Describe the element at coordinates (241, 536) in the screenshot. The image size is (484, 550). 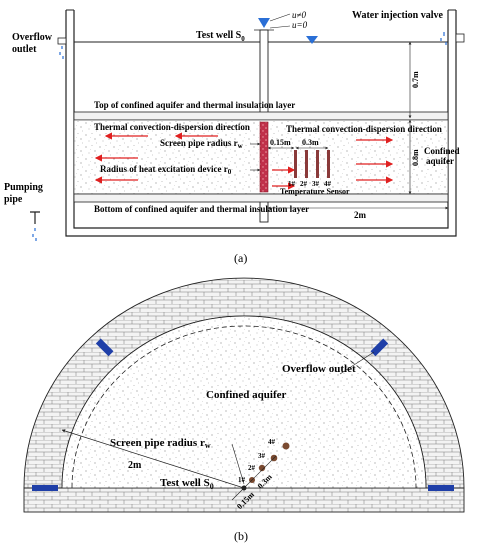
I see `caption-b: (b)` at that location.